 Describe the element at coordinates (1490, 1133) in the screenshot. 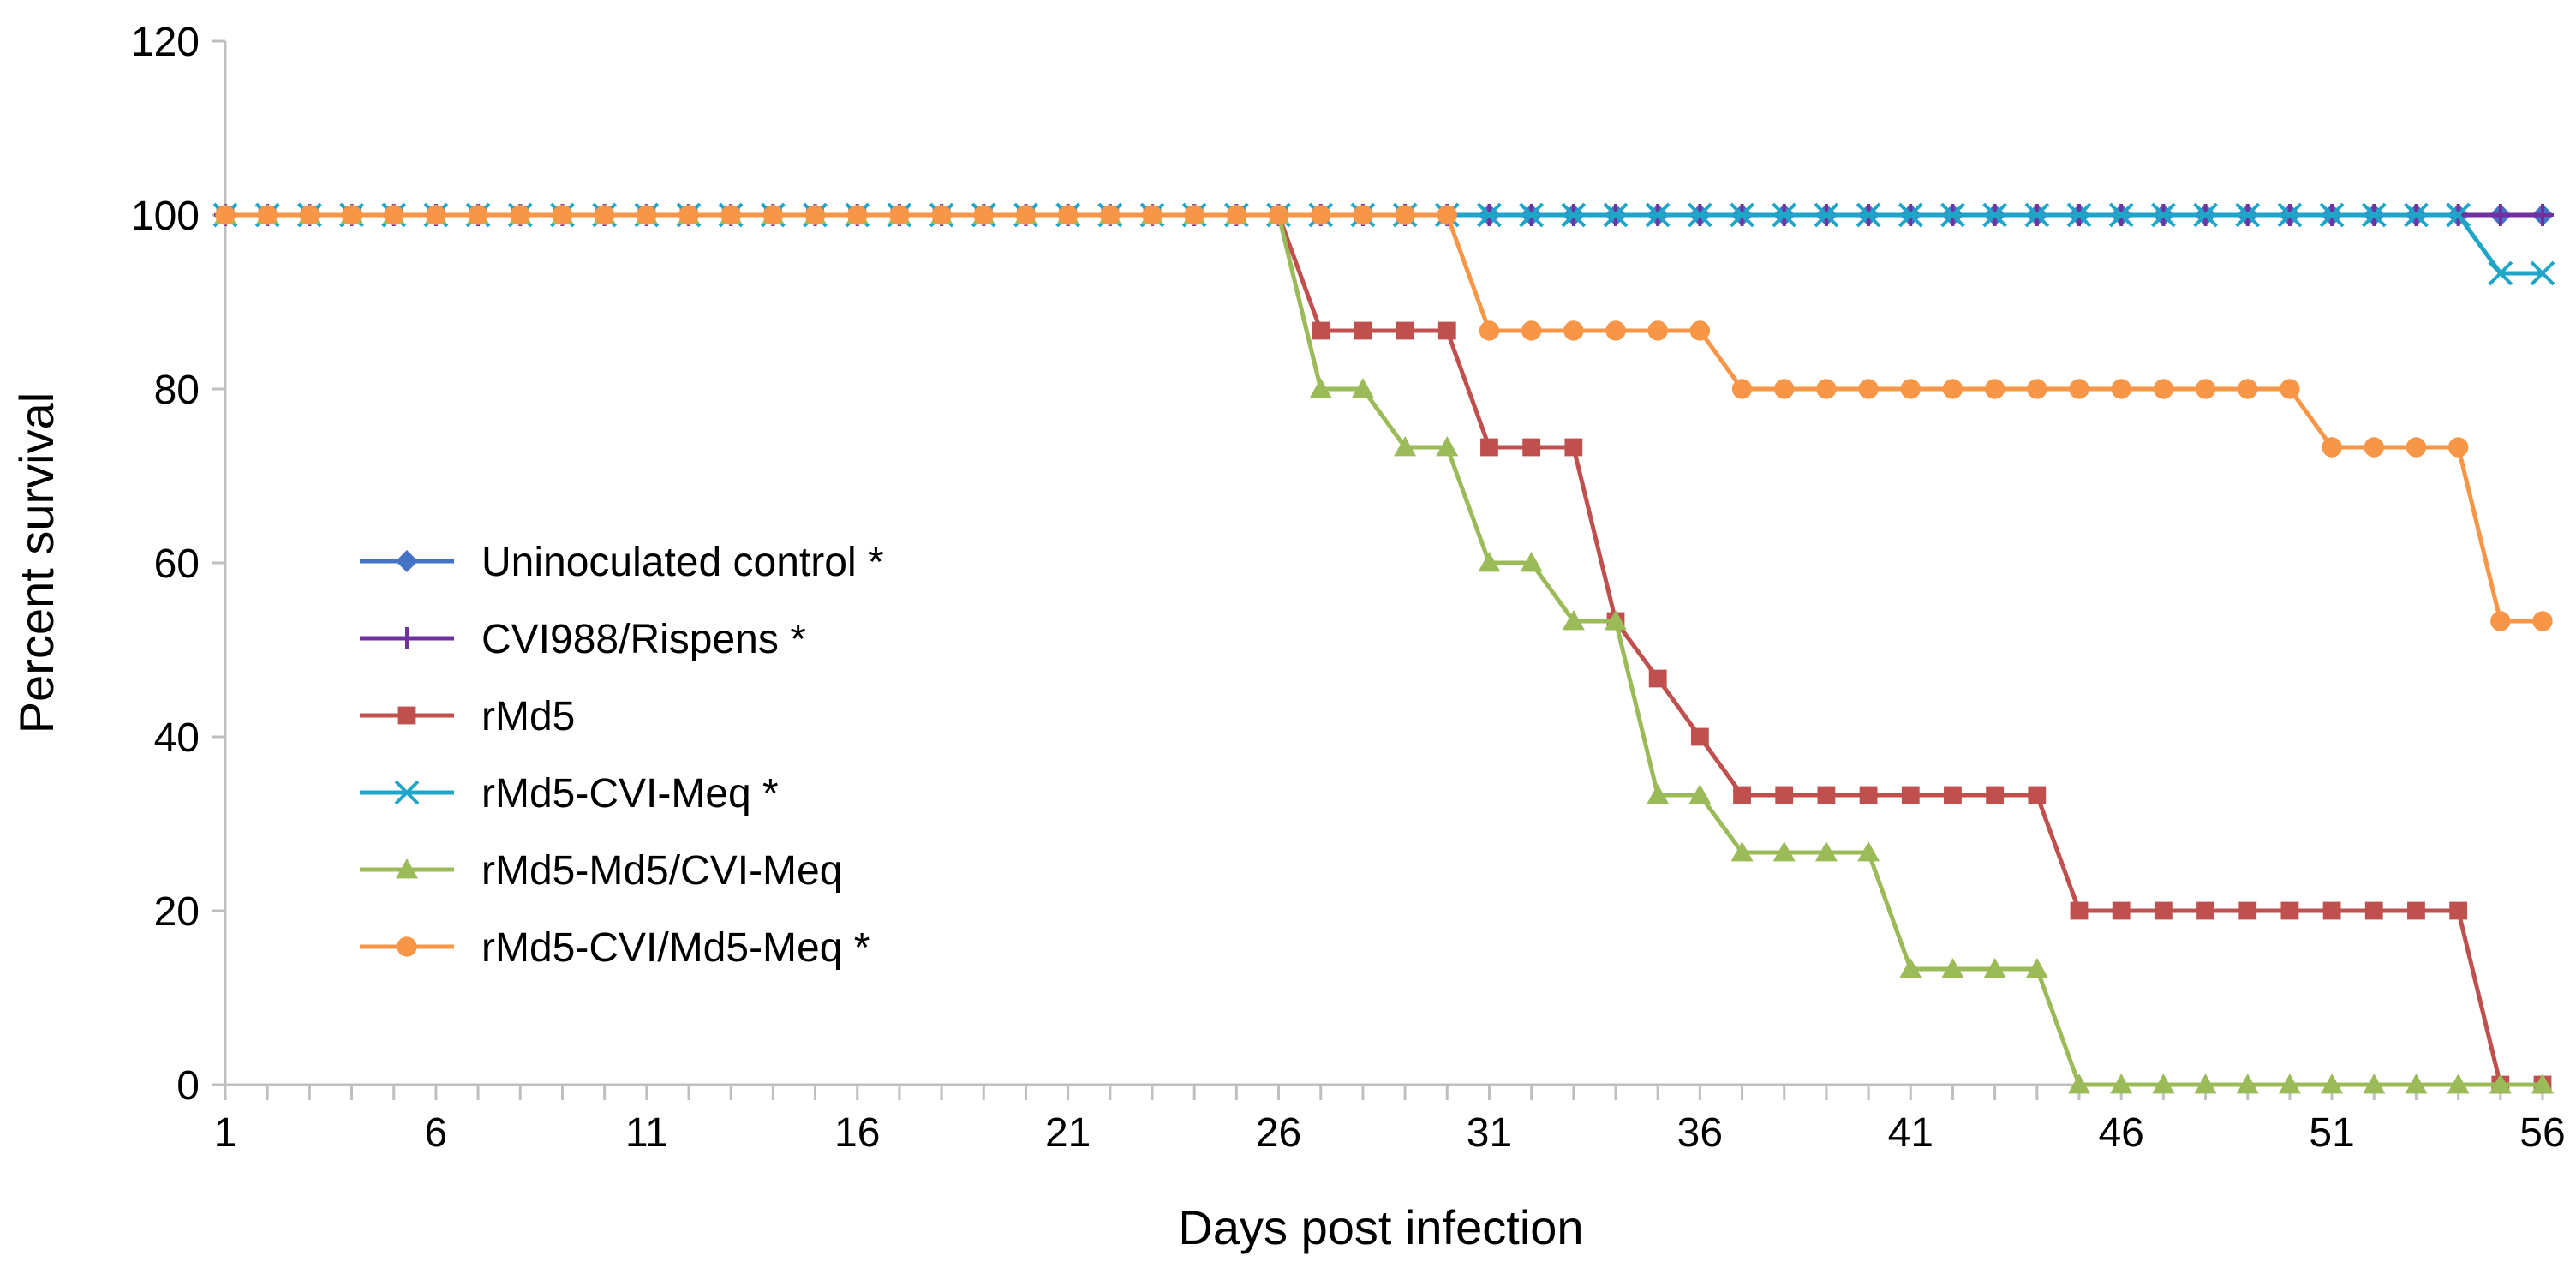

I see `x-tick-label: 31` at that location.